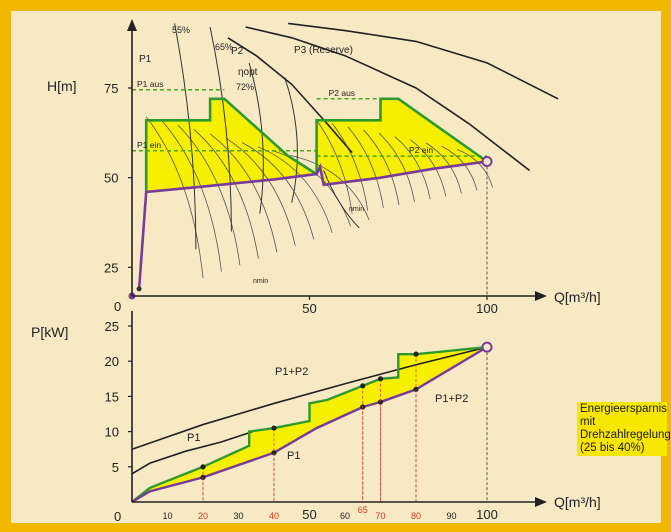  Describe the element at coordinates (193, 438) in the screenshot. I see `series-label-p1-upper: P1` at that location.